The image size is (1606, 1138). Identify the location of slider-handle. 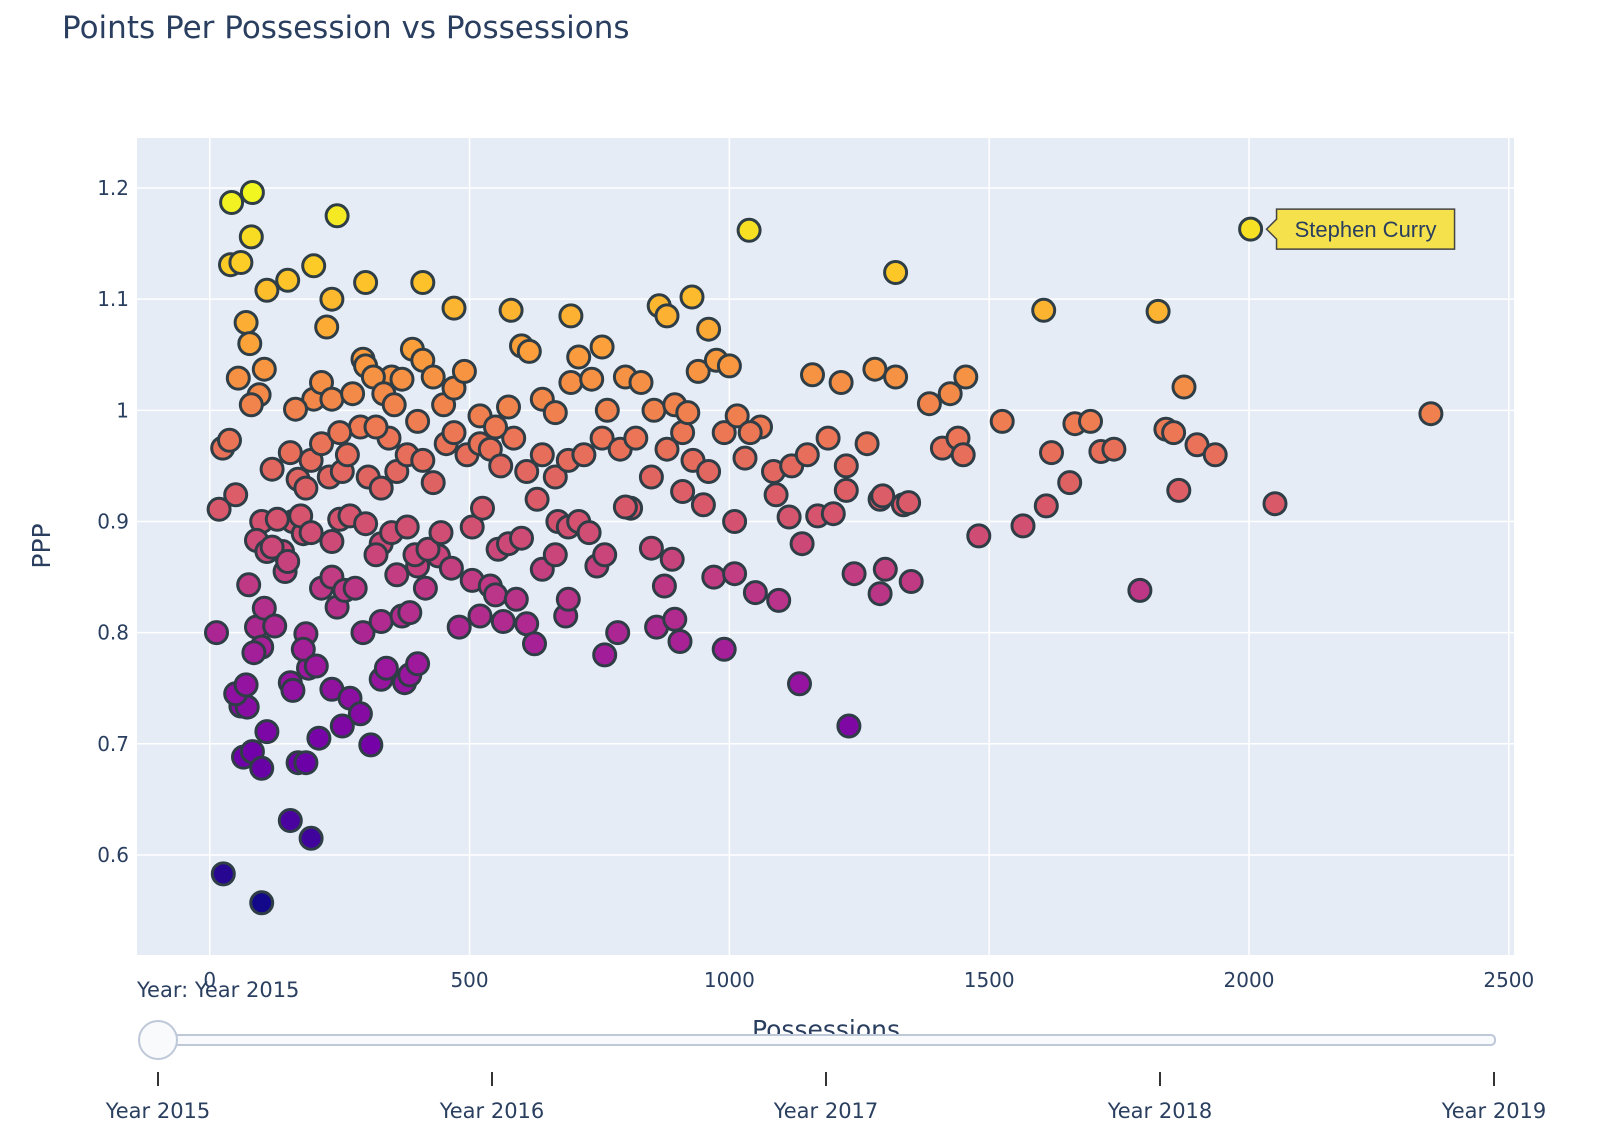
(158, 1040).